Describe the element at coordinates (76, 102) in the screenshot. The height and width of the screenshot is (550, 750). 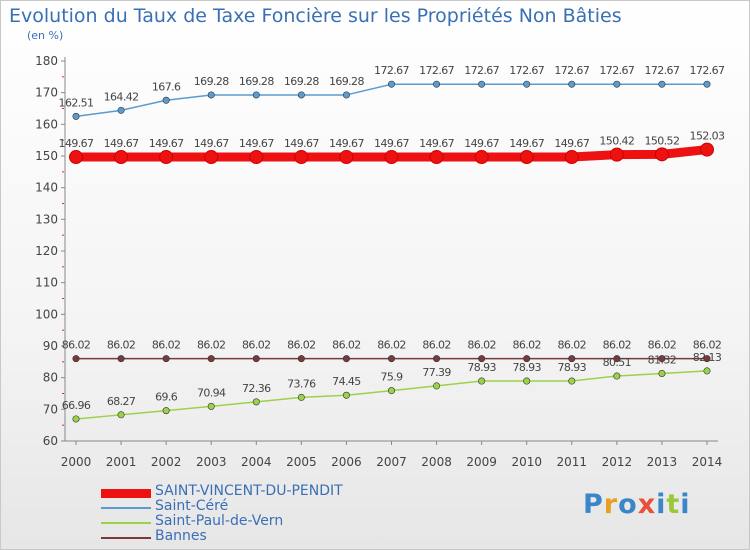
I see `data-label: 162.51` at that location.